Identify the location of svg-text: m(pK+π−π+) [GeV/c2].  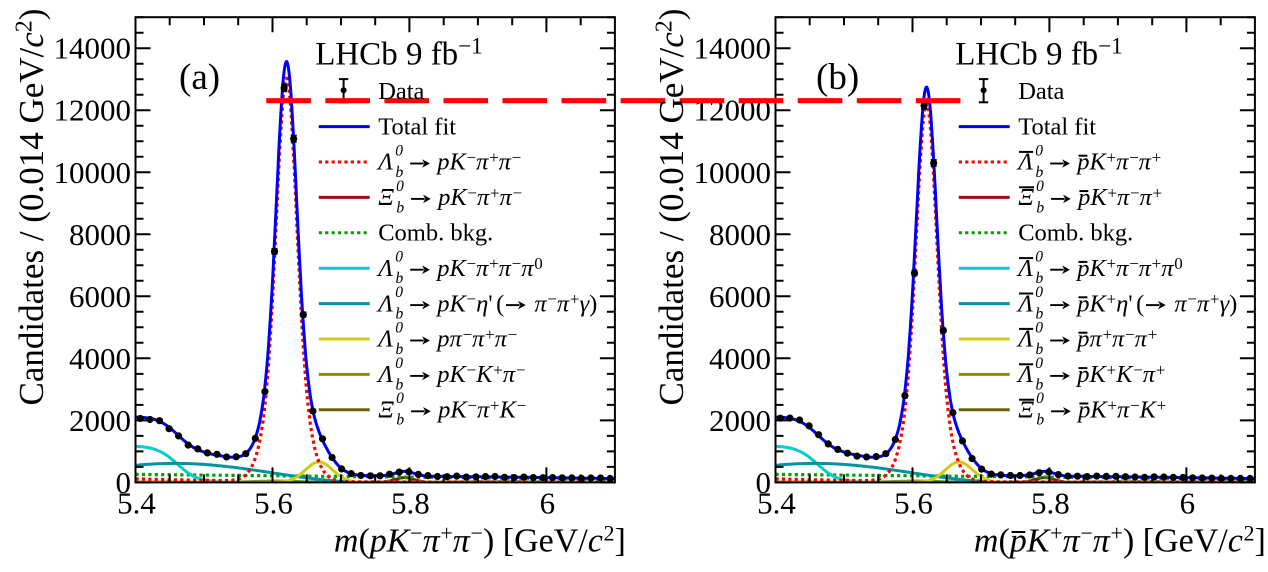
(1120, 540).